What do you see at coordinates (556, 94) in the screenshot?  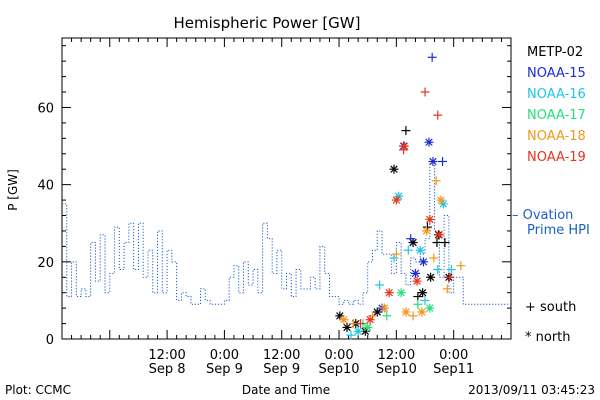 I see `legend-noaa-16: NOAA-16` at bounding box center [556, 94].